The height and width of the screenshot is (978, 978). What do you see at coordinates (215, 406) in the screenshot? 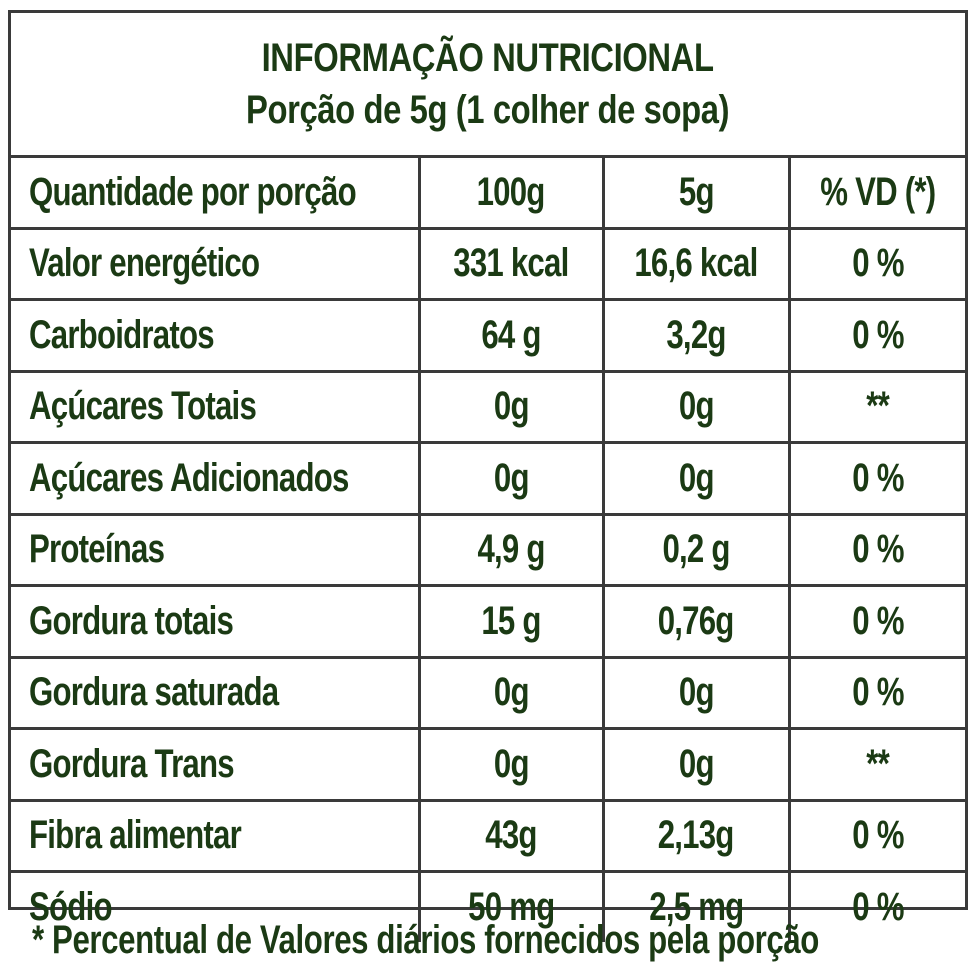
I see `nutrient-name: Açúcares Totais` at bounding box center [215, 406].